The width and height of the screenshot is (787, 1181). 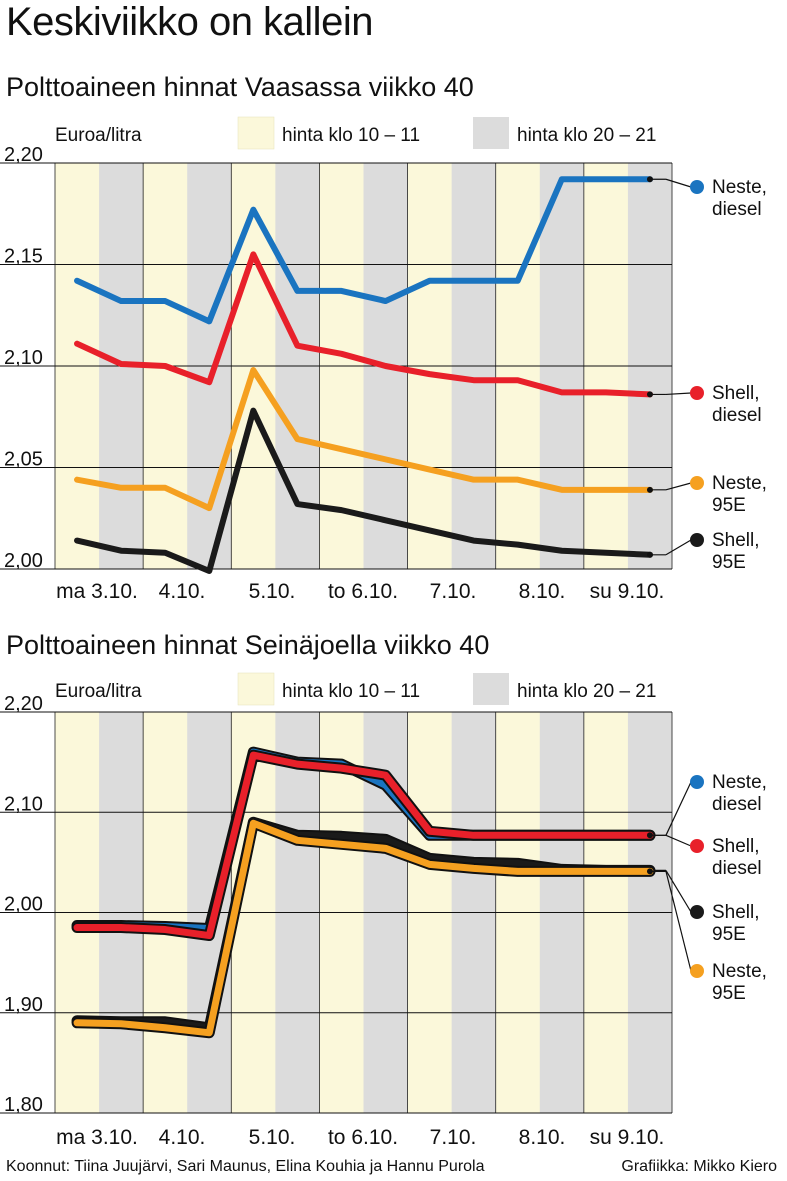 I want to click on y-tick-label: 2,15, so click(x=23, y=257).